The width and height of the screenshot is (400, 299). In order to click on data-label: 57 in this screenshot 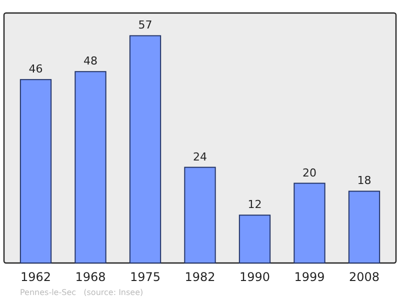, I will do `click(145, 25)`.